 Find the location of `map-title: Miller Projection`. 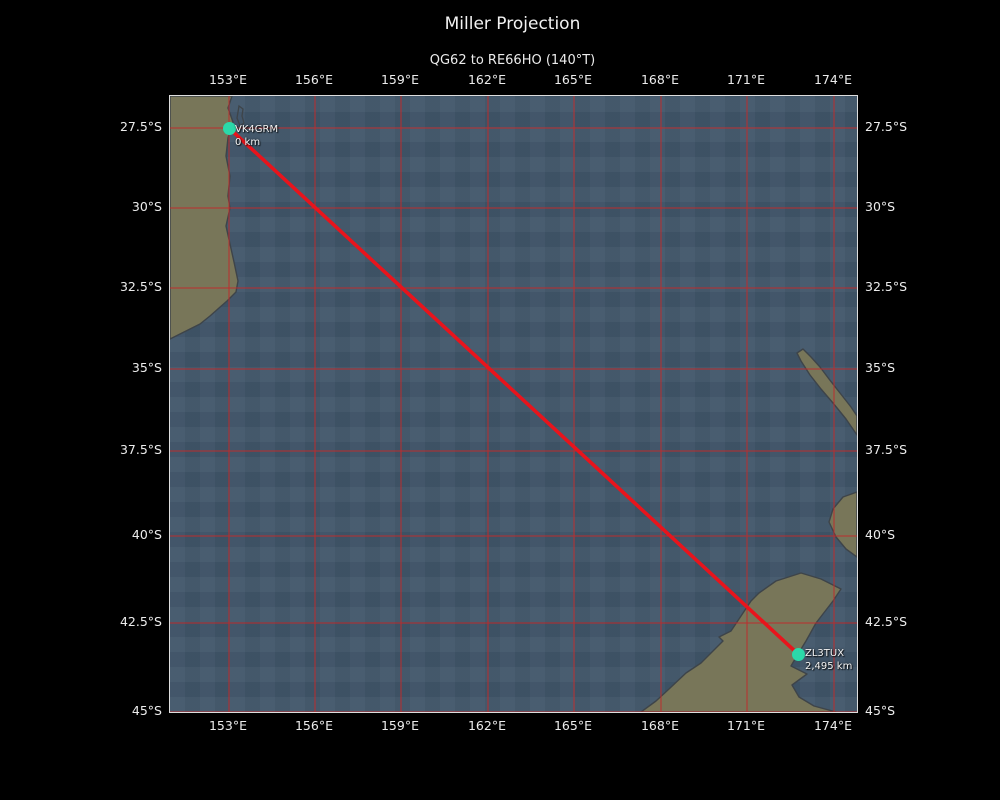

map-title: Miller Projection is located at coordinates (512, 24).